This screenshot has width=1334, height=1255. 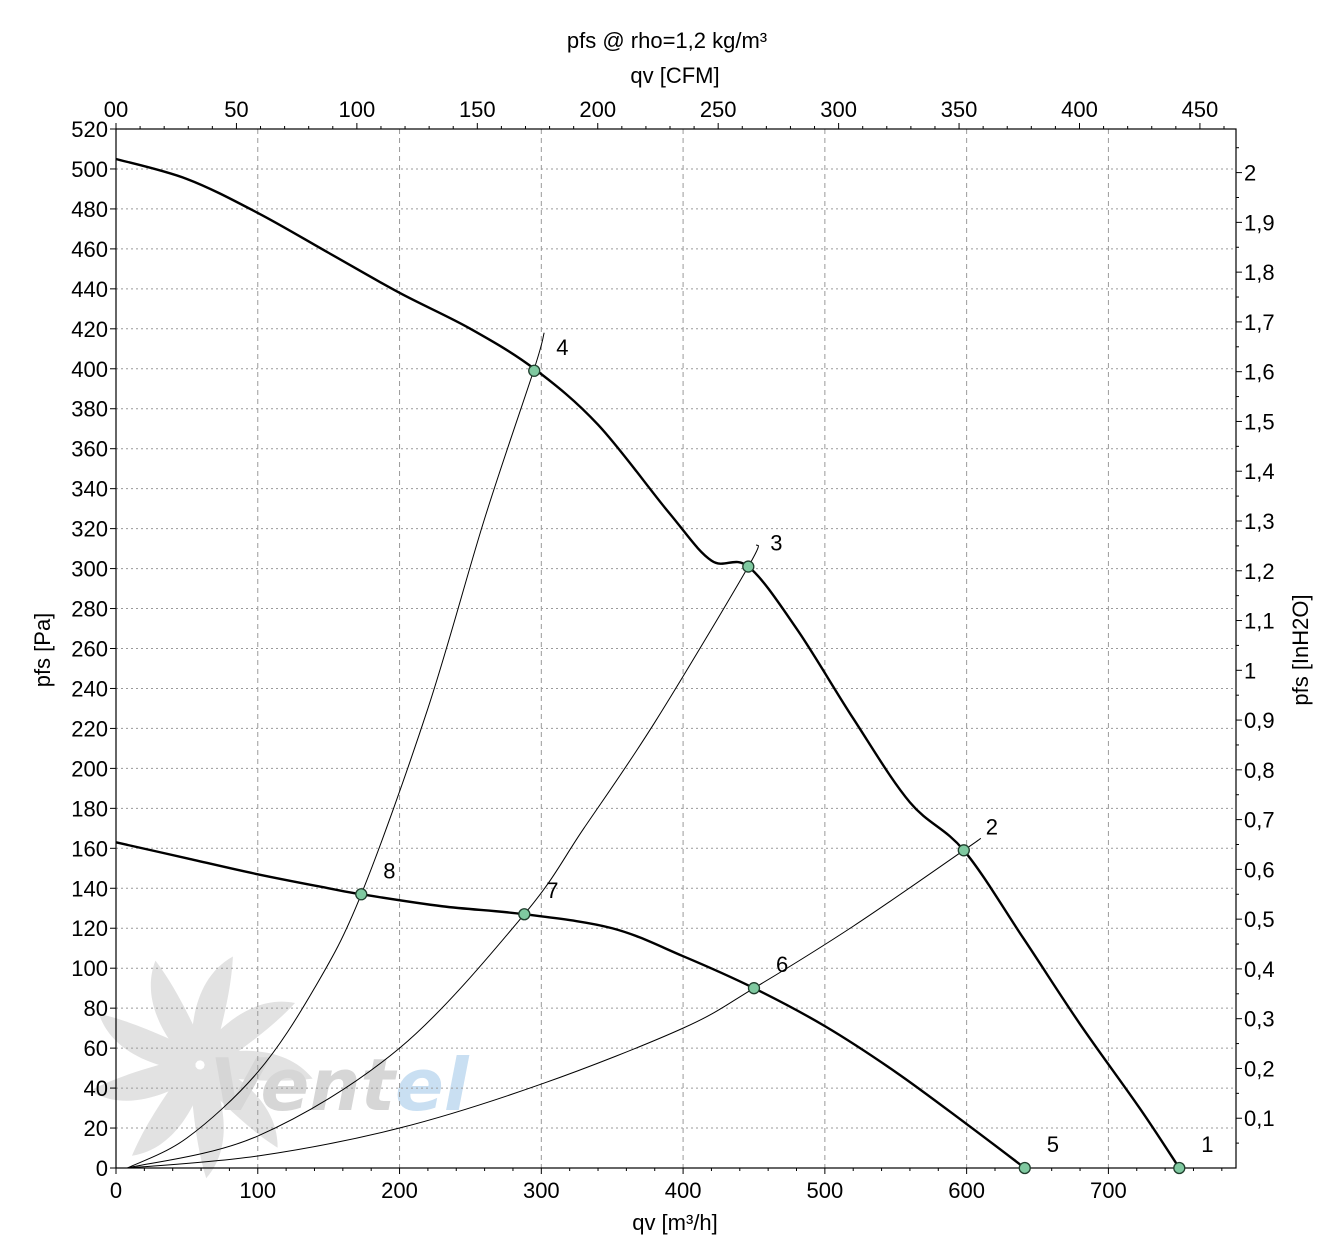 What do you see at coordinates (236, 109) in the screenshot?
I see `x2-tick-label: 50` at bounding box center [236, 109].